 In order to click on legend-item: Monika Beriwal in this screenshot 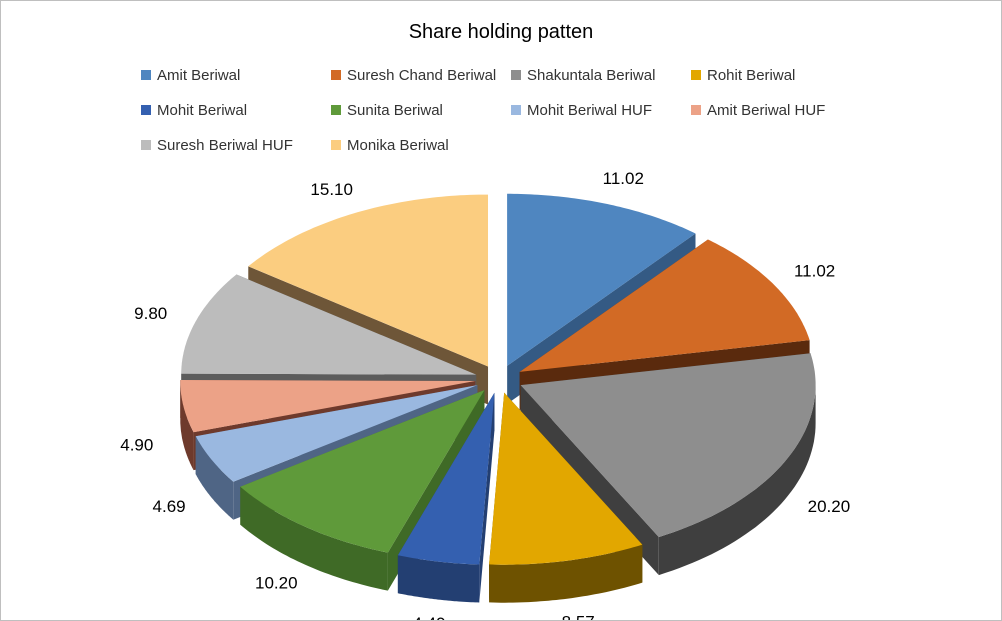, I will do `click(390, 145)`.